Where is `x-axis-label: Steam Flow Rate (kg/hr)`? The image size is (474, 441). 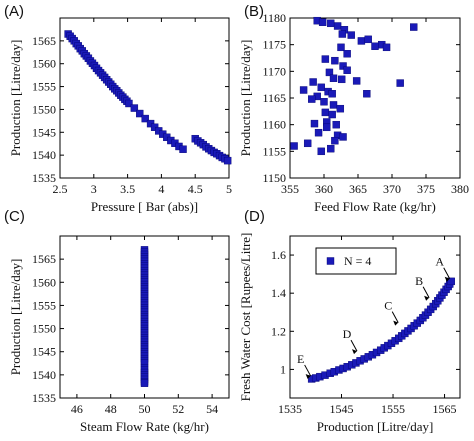
x-axis-label: Steam Flow Rate (kg/hr) is located at coordinates (144, 426).